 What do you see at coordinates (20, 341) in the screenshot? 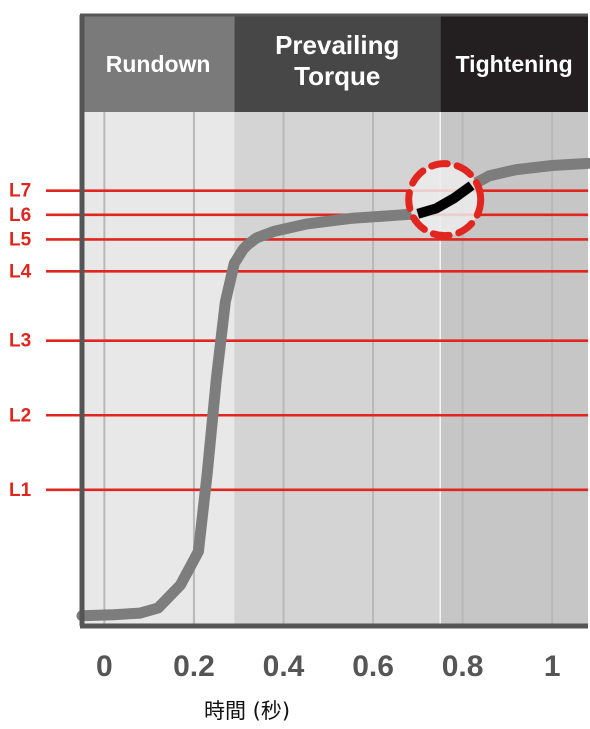
I see `level-label-l3: L3` at bounding box center [20, 341].